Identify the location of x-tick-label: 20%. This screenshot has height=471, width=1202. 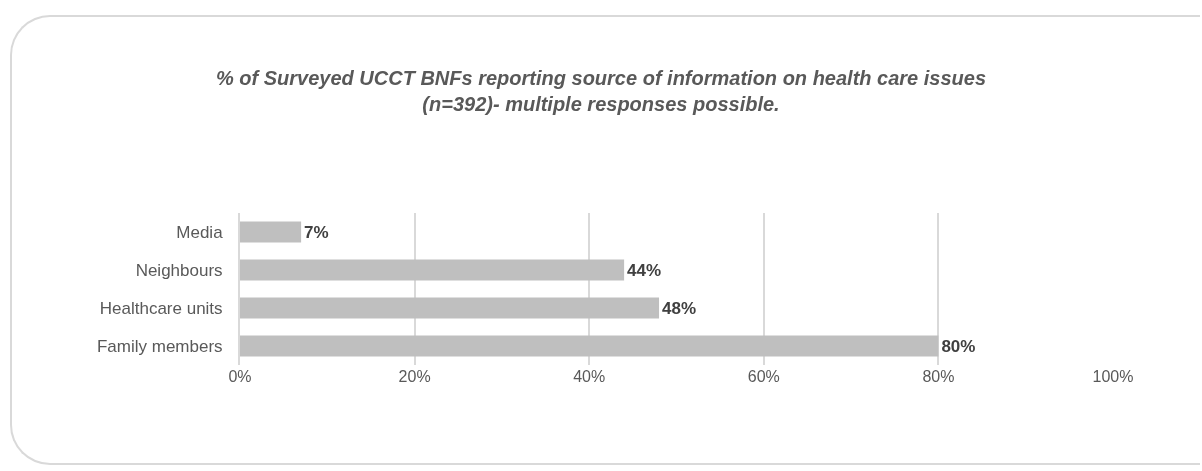
(414, 376).